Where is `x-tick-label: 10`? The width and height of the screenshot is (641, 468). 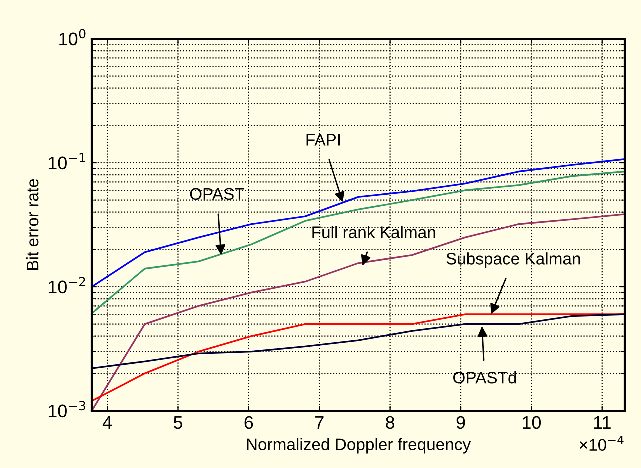
x-tick-label: 10 is located at coordinates (532, 423).